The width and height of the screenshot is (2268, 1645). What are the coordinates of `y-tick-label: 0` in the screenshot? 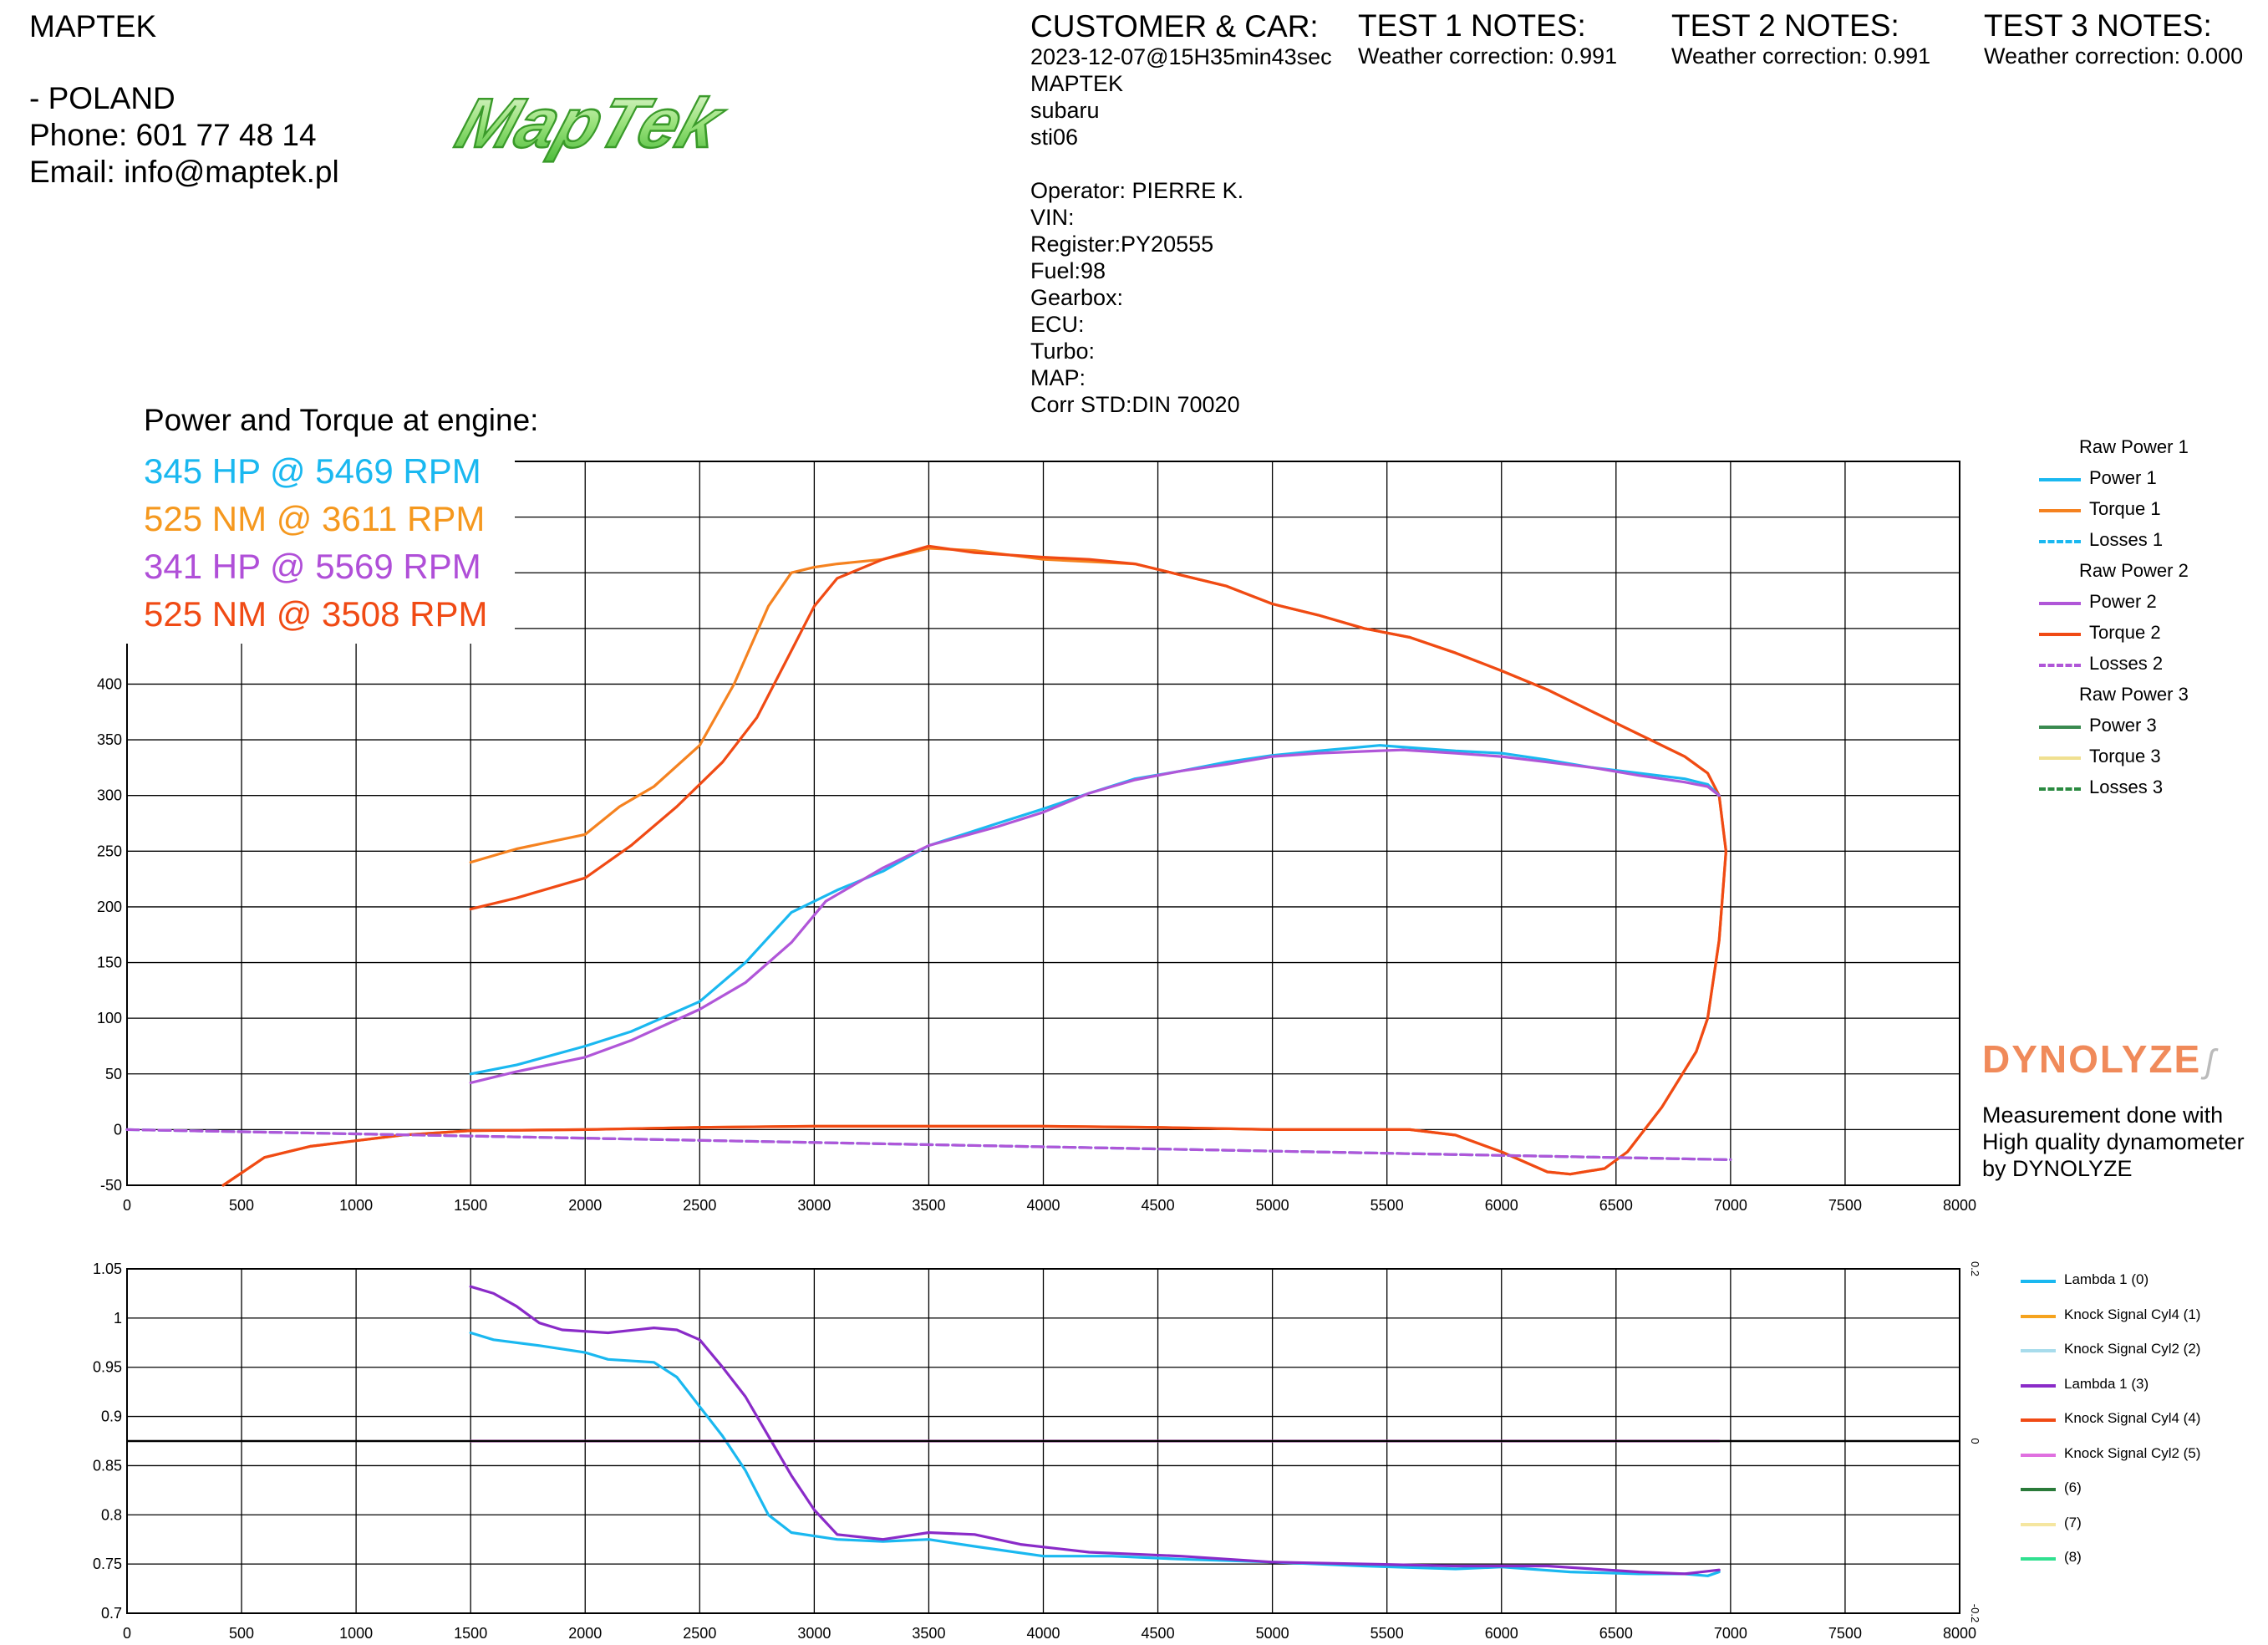 It's located at (118, 1129).